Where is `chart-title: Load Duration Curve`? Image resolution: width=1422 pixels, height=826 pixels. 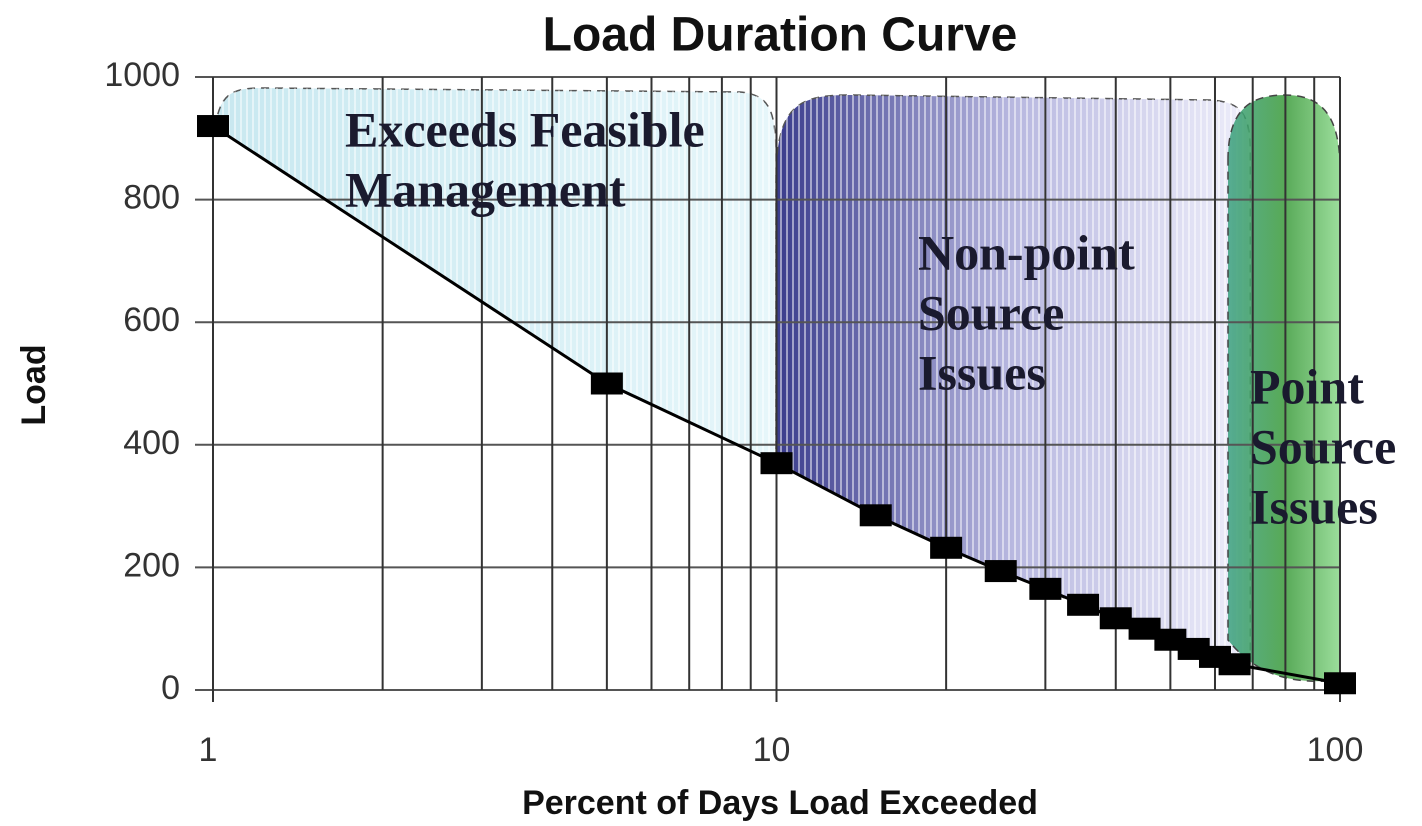 chart-title: Load Duration Curve is located at coordinates (780, 35).